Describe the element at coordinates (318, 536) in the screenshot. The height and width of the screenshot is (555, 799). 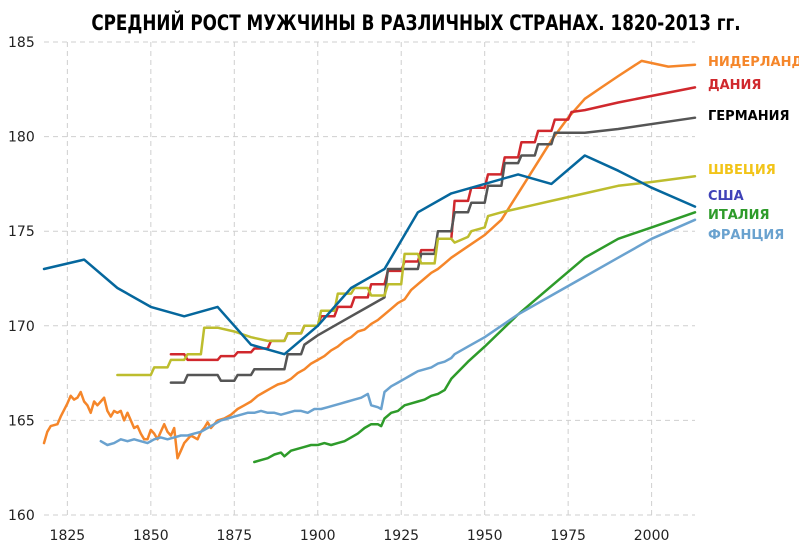
I see `x-tick-label: 1900` at that location.